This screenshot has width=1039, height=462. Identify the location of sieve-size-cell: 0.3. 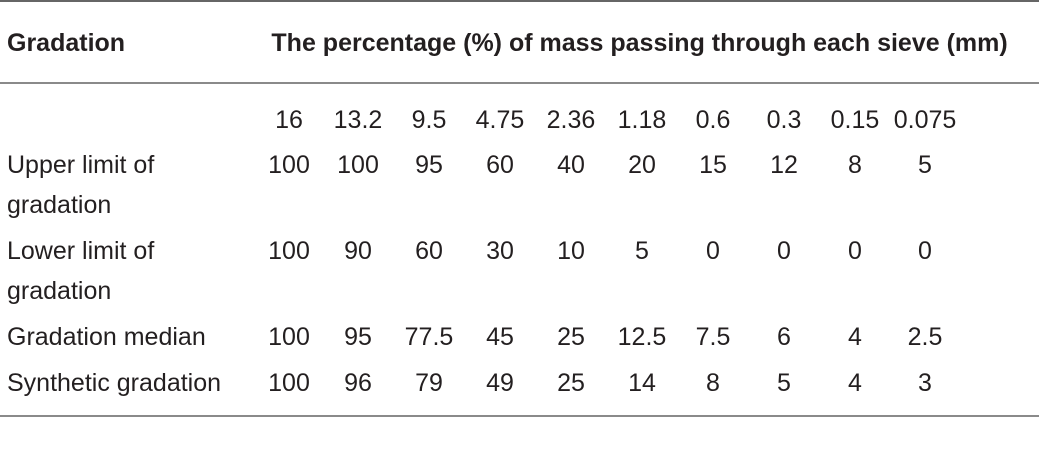
(784, 120).